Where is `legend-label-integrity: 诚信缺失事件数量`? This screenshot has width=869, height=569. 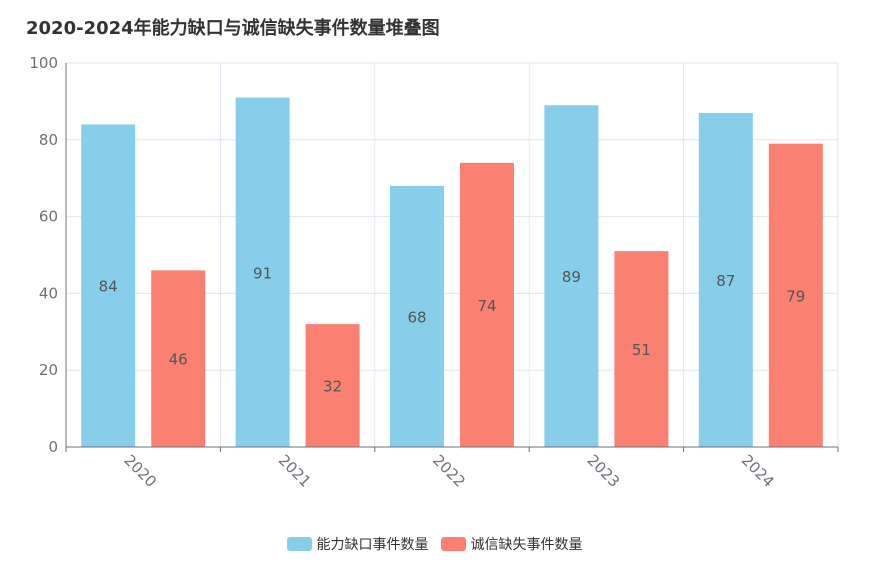 legend-label-integrity: 诚信缺失事件数量 is located at coordinates (526, 545).